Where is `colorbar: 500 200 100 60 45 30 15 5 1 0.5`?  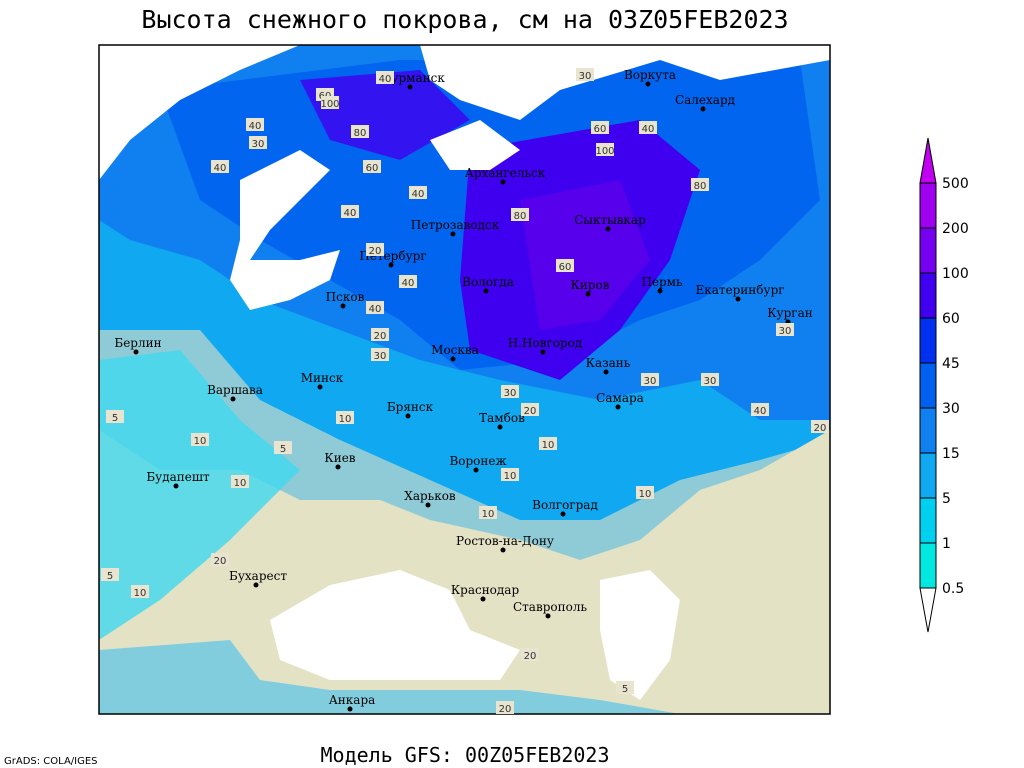 colorbar: 500 200 100 60 45 30 15 5 1 0.5 is located at coordinates (944, 385).